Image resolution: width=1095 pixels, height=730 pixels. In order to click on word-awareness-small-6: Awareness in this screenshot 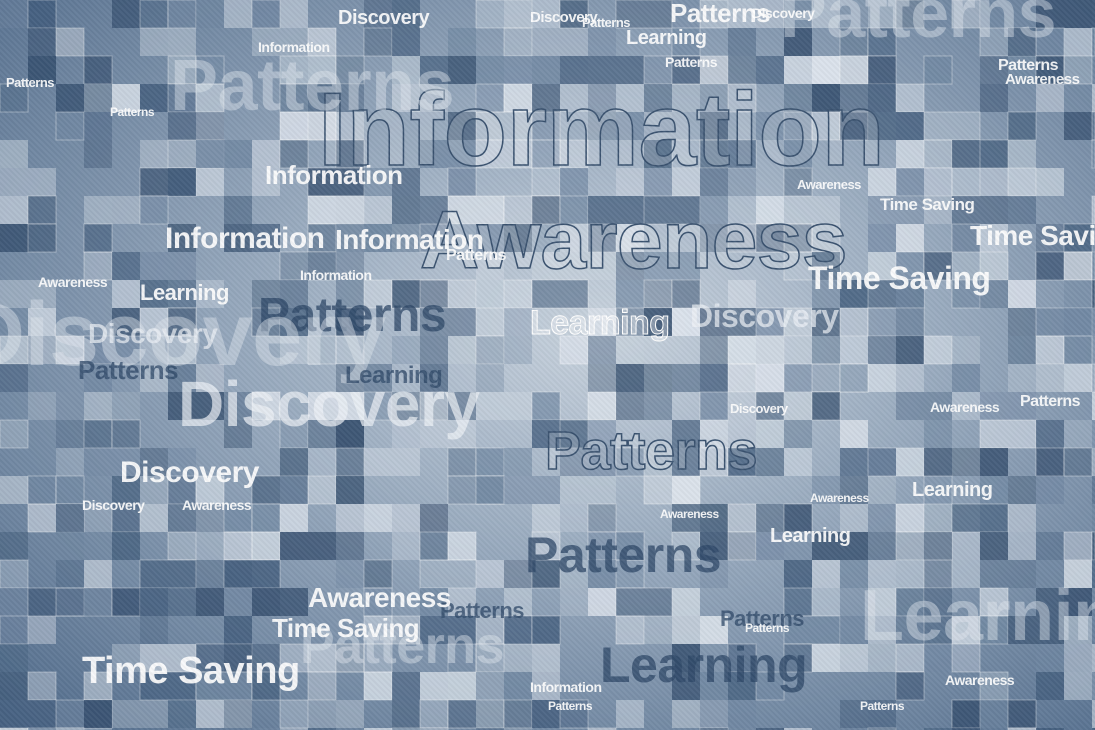, I will do `click(965, 407)`.